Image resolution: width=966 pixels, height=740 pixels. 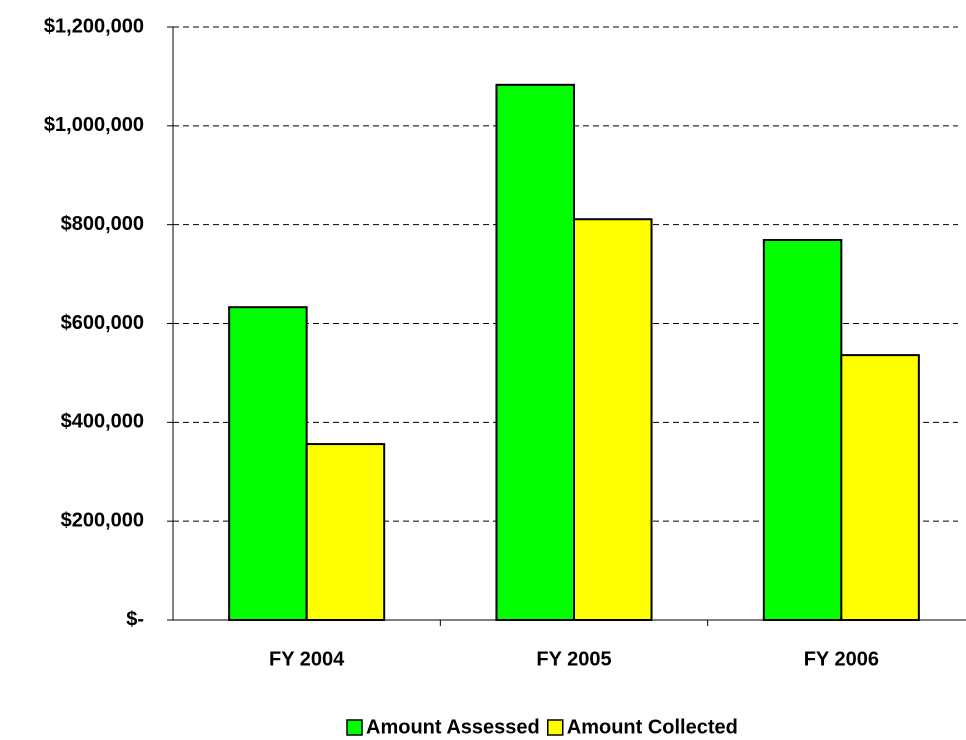 I want to click on y-tick-label: $200,000, so click(x=102, y=520).